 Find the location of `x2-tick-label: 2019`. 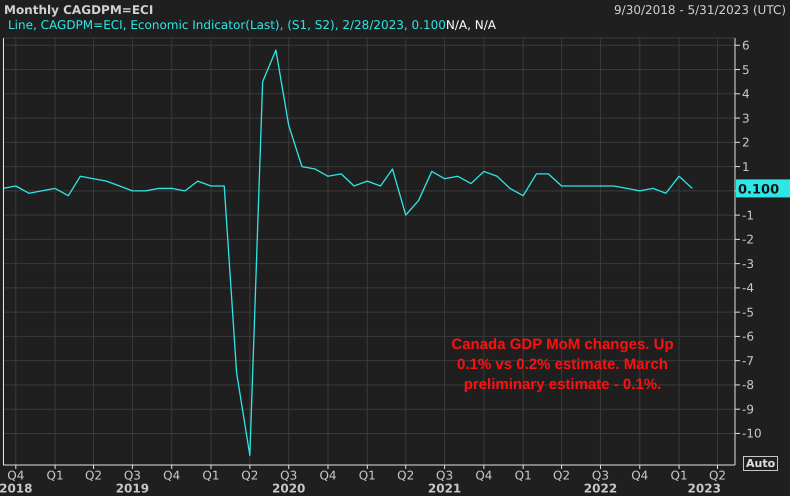

x2-tick-label: 2019 is located at coordinates (133, 489).